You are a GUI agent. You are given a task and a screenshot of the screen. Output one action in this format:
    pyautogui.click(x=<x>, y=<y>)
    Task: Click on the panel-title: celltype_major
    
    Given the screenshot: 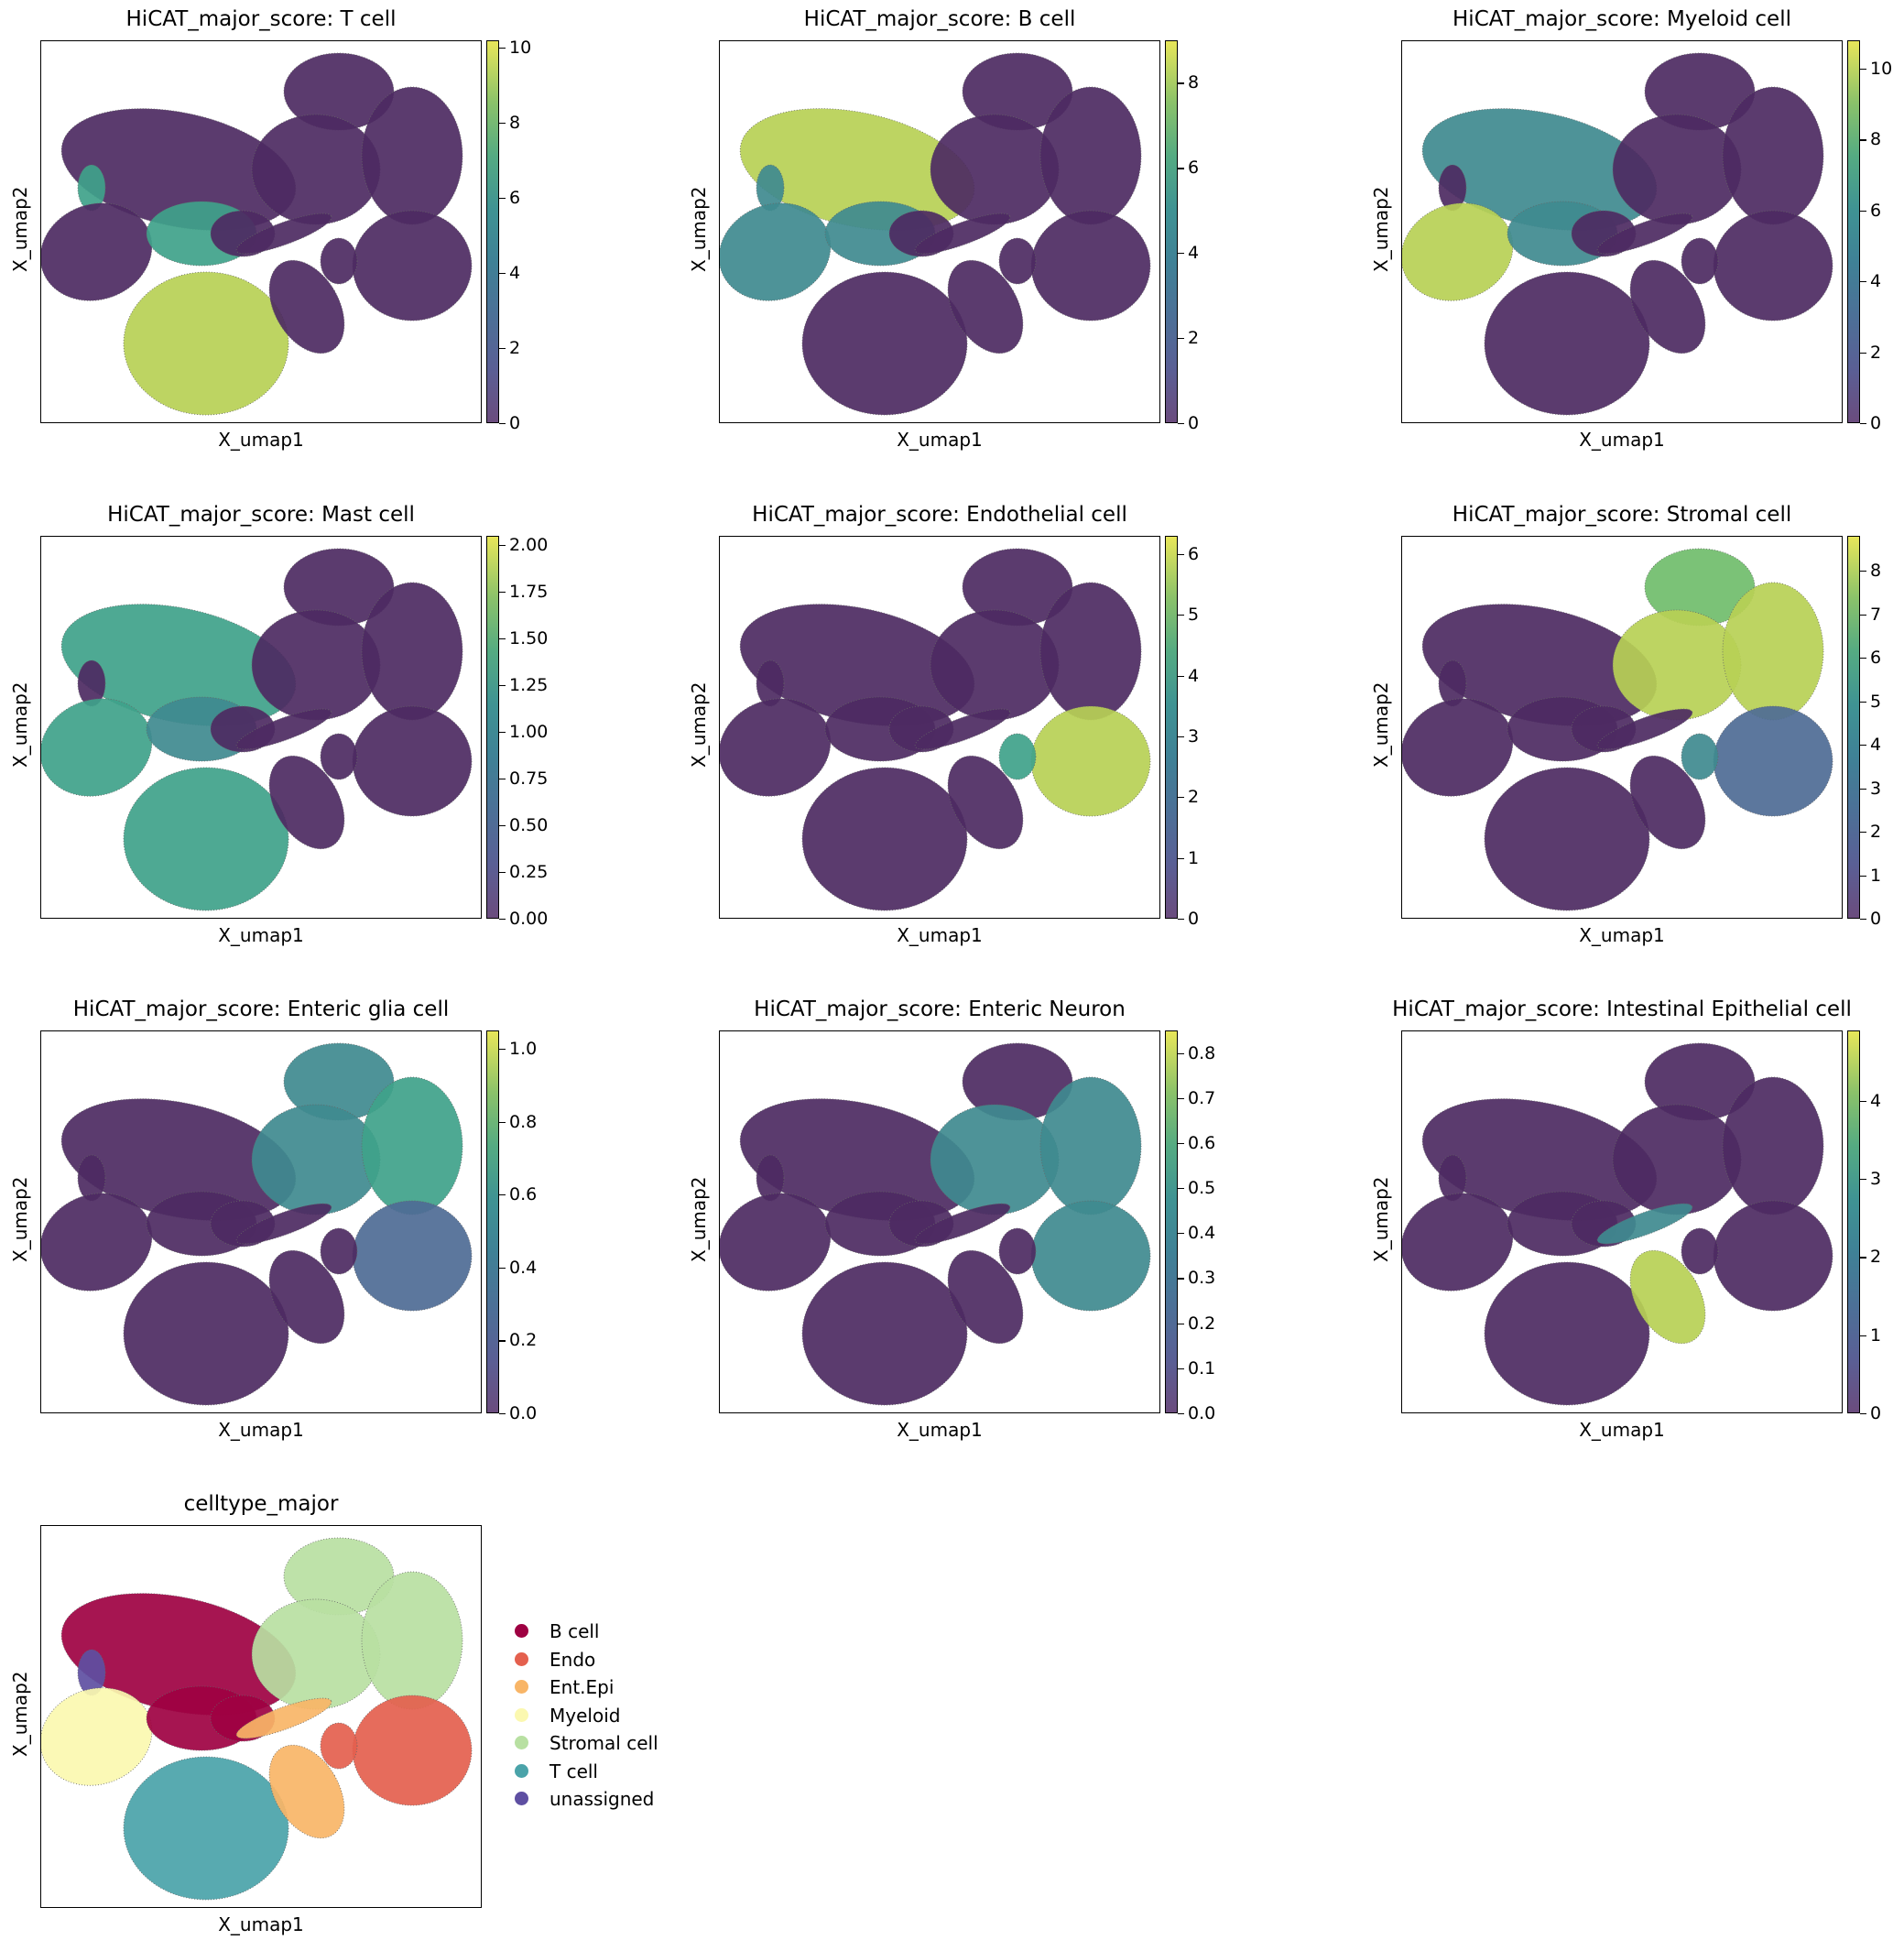 What is the action you would take?
    pyautogui.click(x=261, y=1504)
    